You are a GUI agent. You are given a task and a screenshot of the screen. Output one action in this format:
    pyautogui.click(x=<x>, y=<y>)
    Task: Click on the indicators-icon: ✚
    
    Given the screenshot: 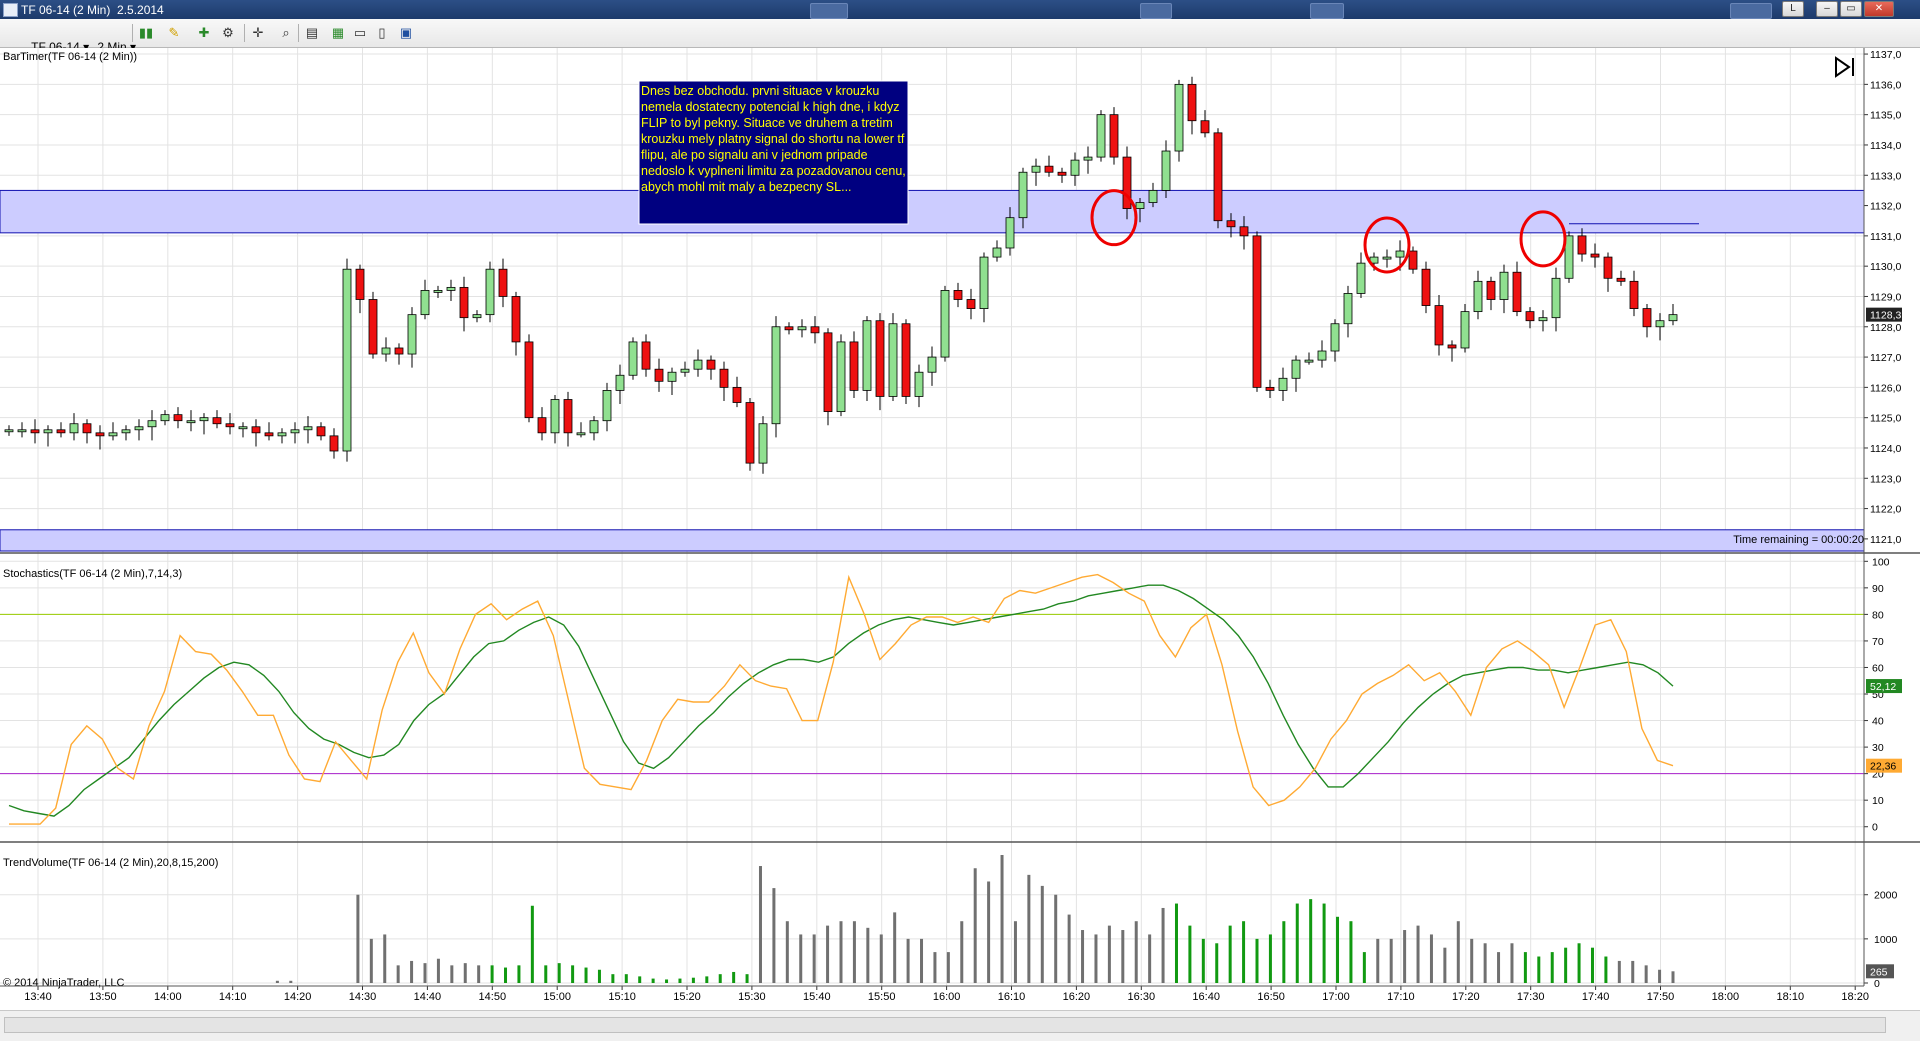 What is the action you would take?
    pyautogui.click(x=204, y=32)
    